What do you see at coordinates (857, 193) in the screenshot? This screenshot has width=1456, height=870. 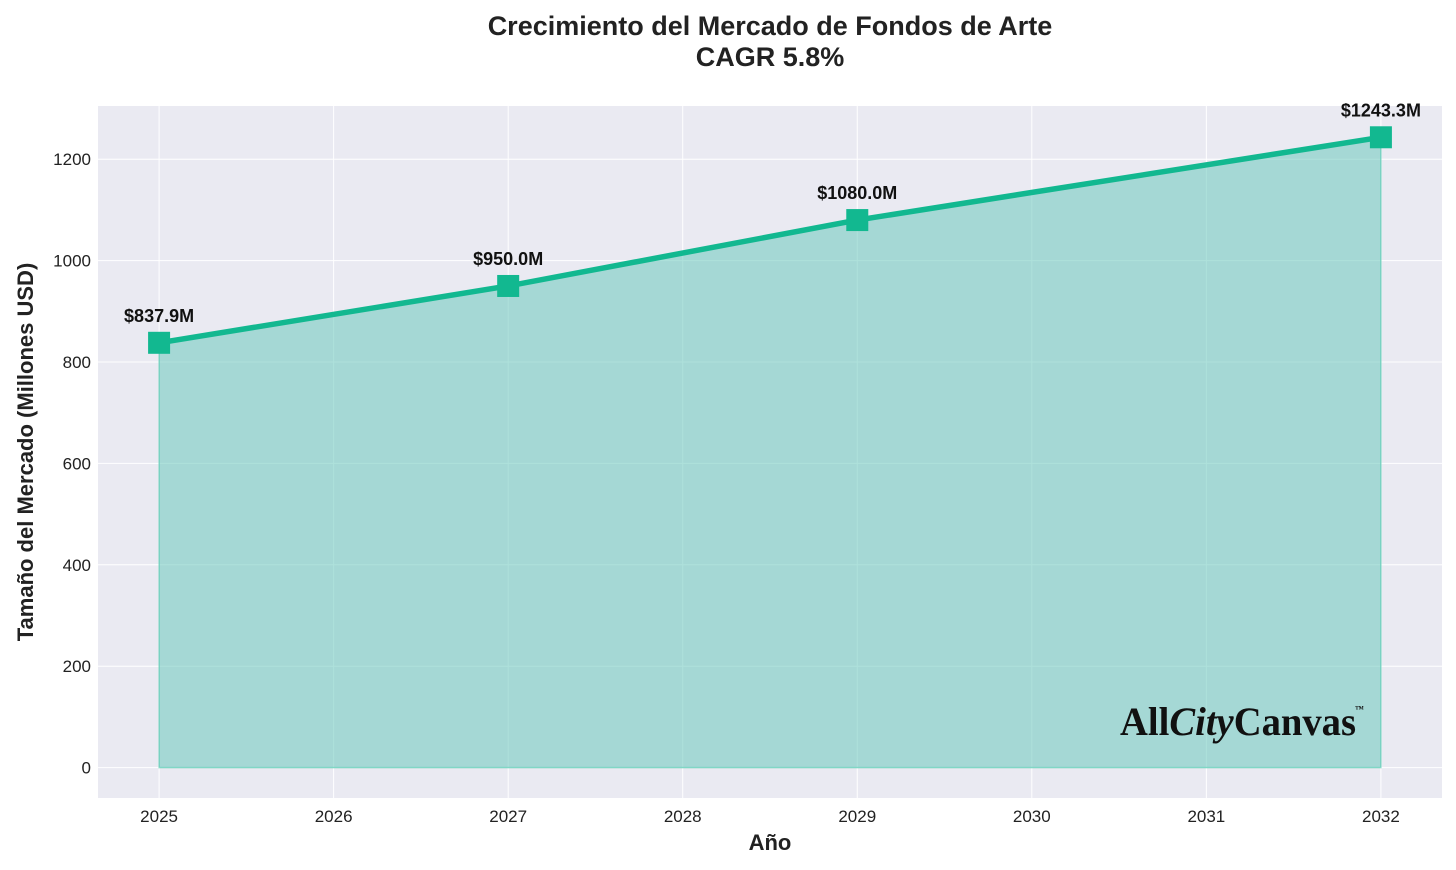 I see `data-label: $1080.0M` at bounding box center [857, 193].